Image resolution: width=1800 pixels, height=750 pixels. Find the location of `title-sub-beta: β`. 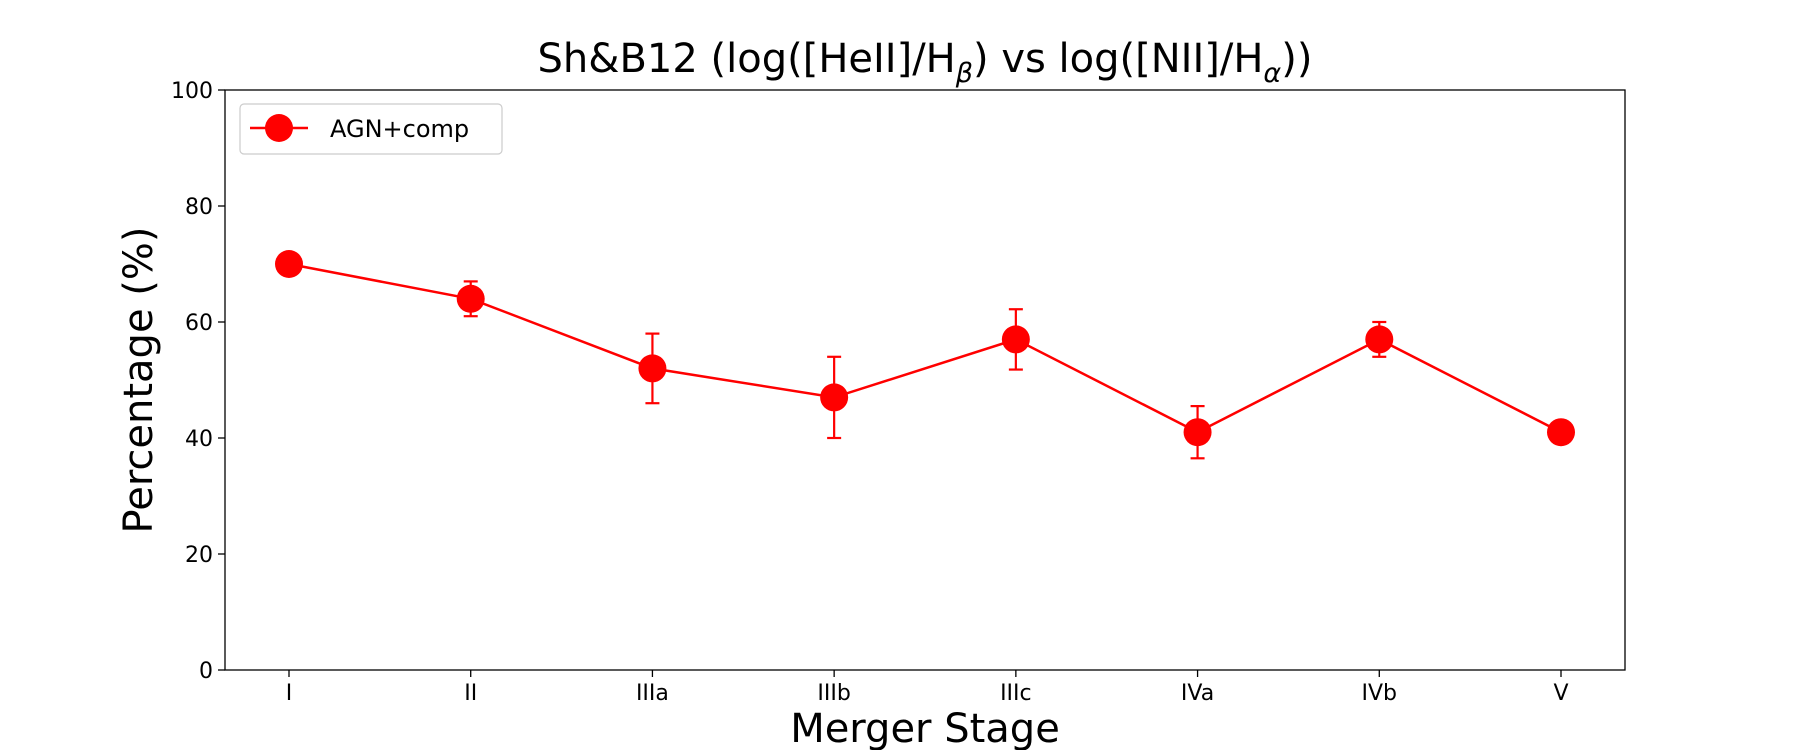

title-sub-beta: β is located at coordinates (964, 73).